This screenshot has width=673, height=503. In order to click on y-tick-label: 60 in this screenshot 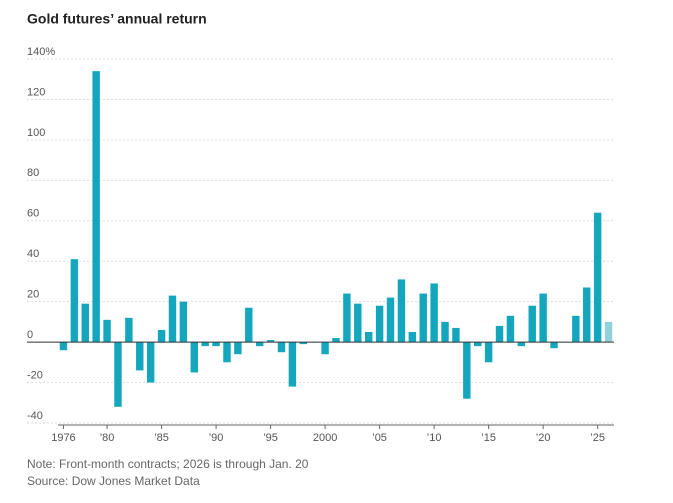, I will do `click(33, 214)`.